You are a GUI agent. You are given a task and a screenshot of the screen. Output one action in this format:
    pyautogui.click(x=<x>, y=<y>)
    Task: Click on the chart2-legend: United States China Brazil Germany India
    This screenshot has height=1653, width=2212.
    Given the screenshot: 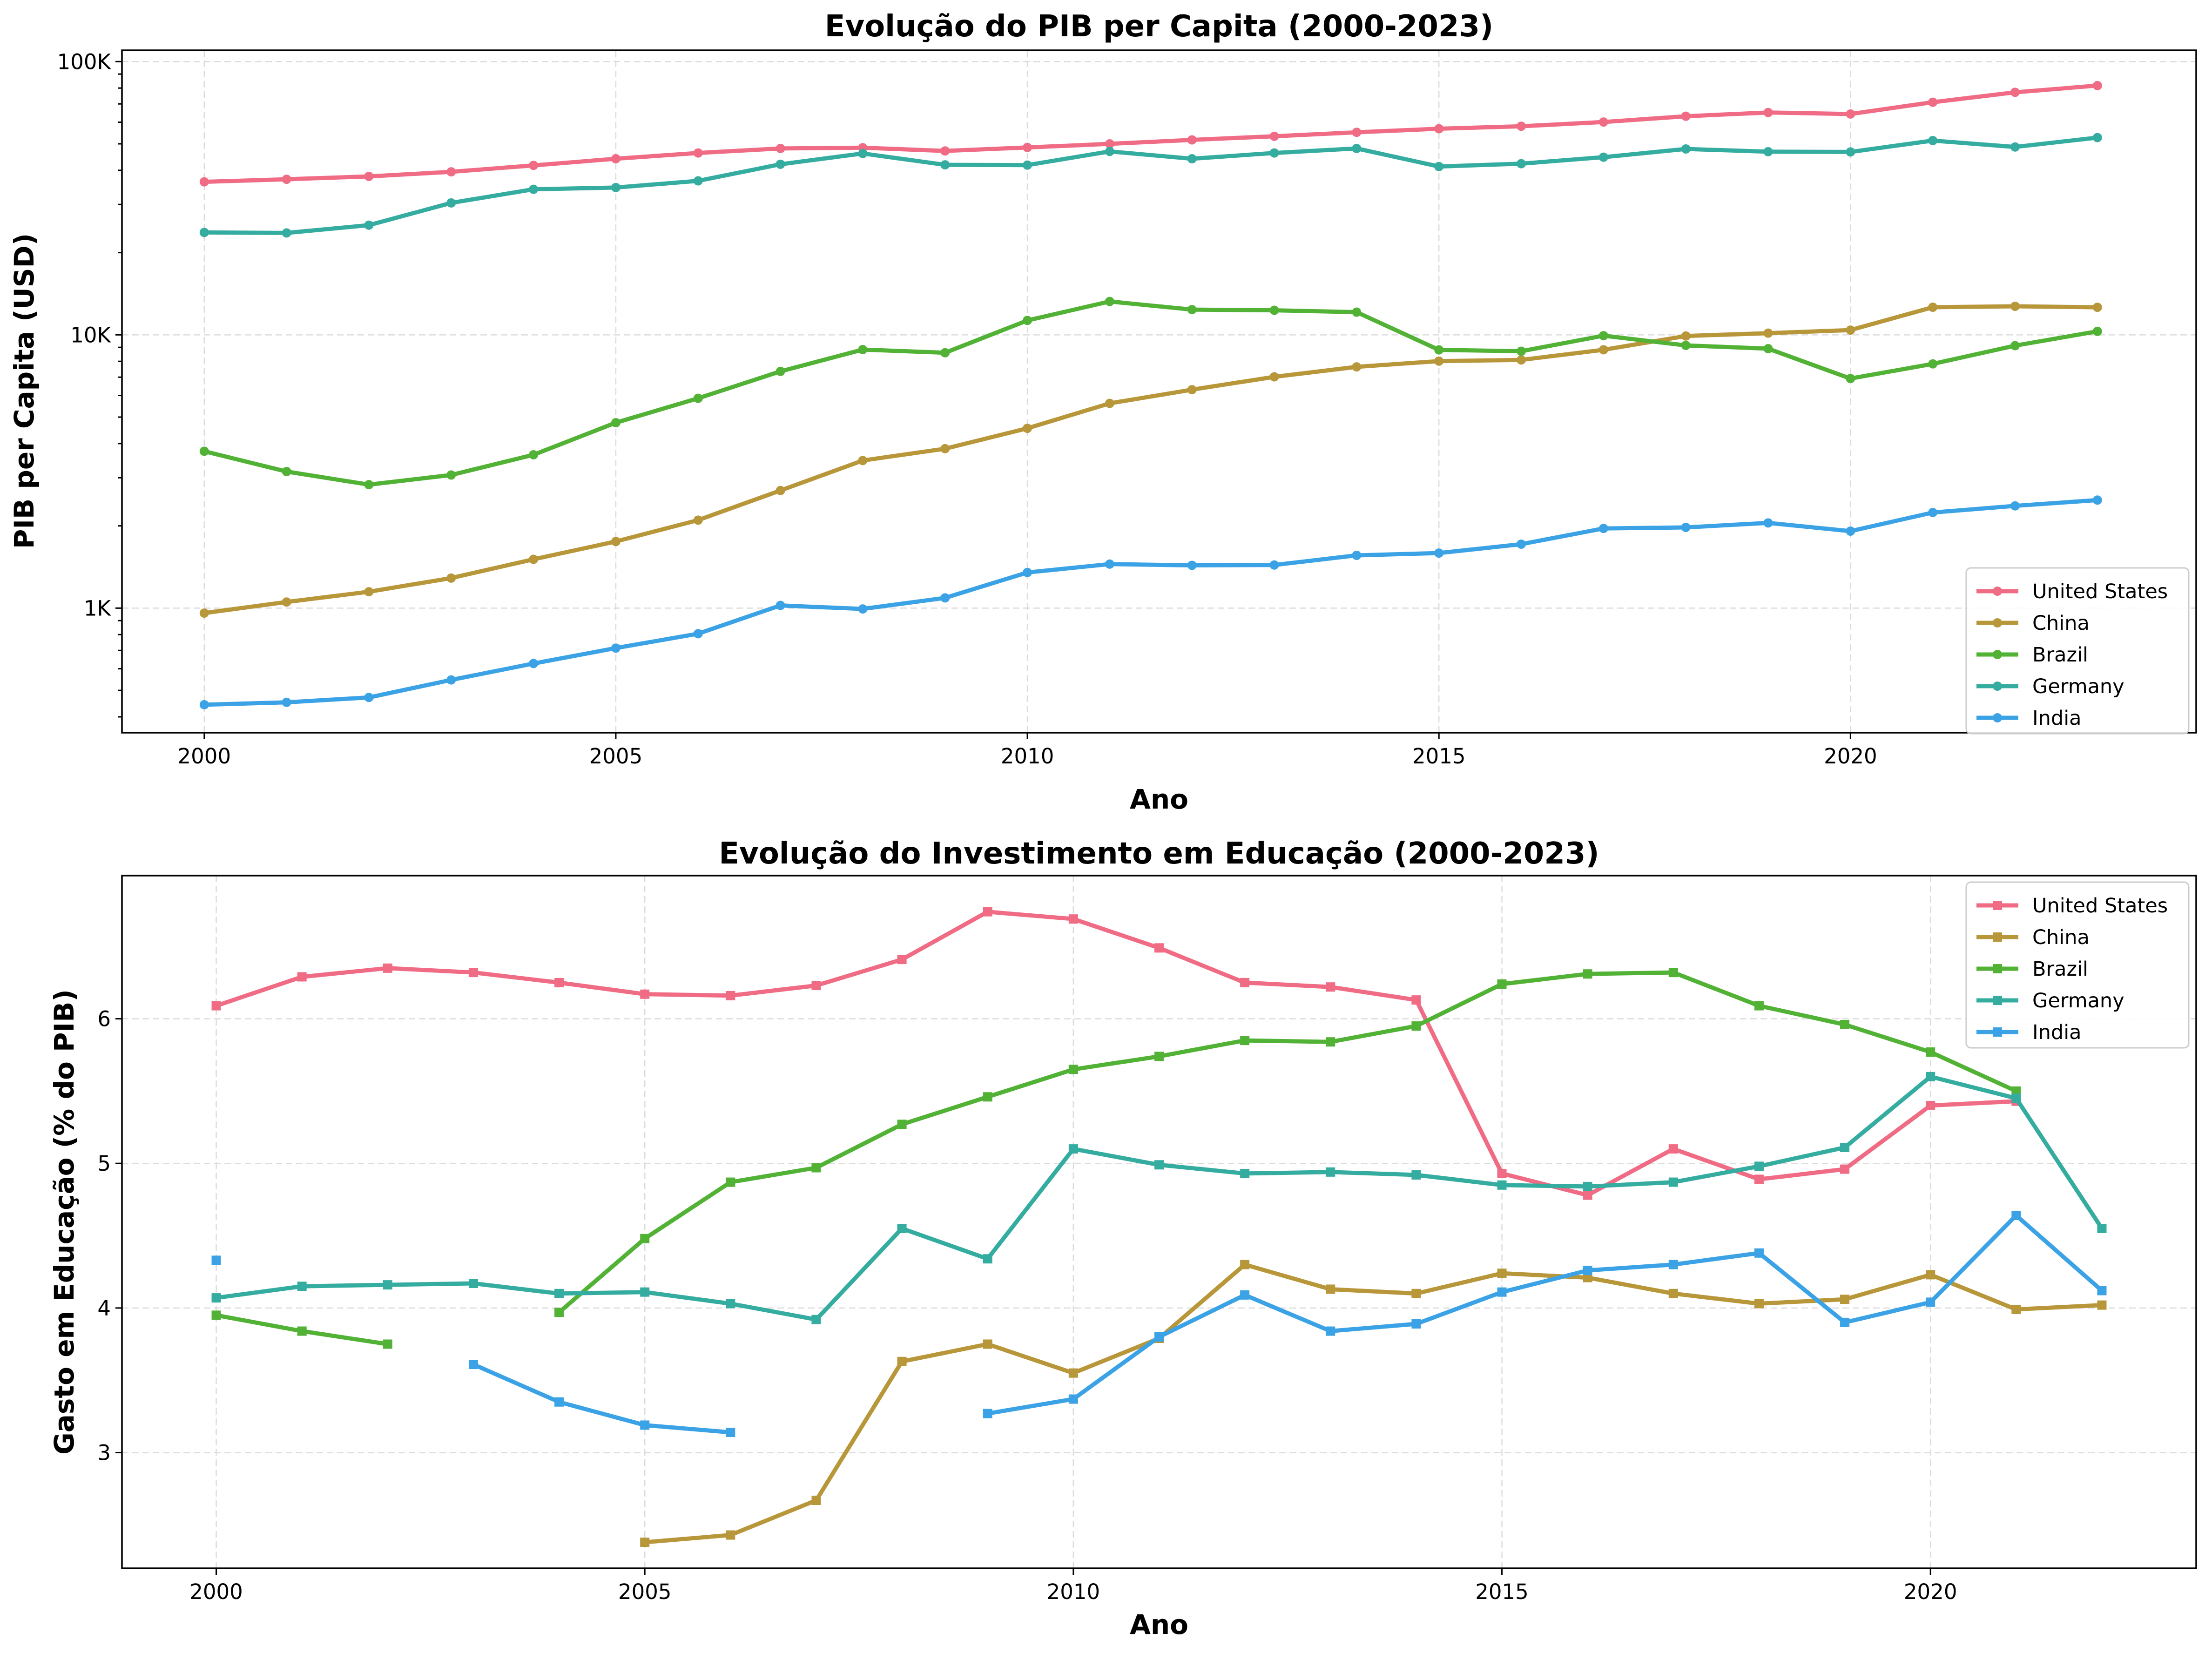 What is the action you would take?
    pyautogui.click(x=2077, y=965)
    